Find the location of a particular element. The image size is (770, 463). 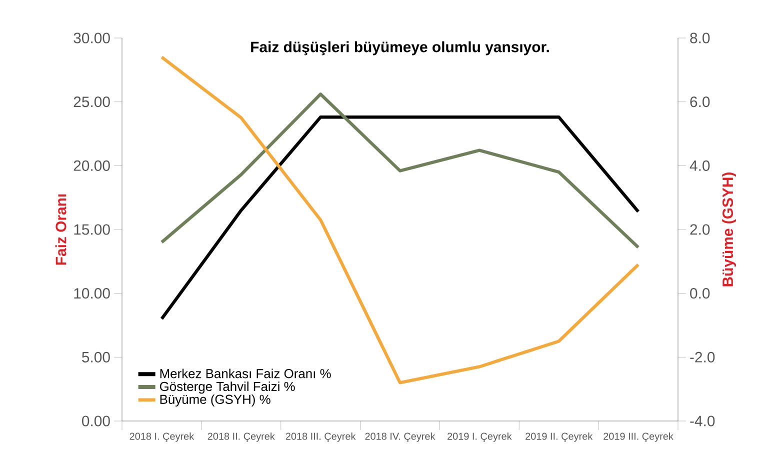

chart-title: Faiz düşüşleri büyümeye olumlu yansıyor. is located at coordinates (400, 48).